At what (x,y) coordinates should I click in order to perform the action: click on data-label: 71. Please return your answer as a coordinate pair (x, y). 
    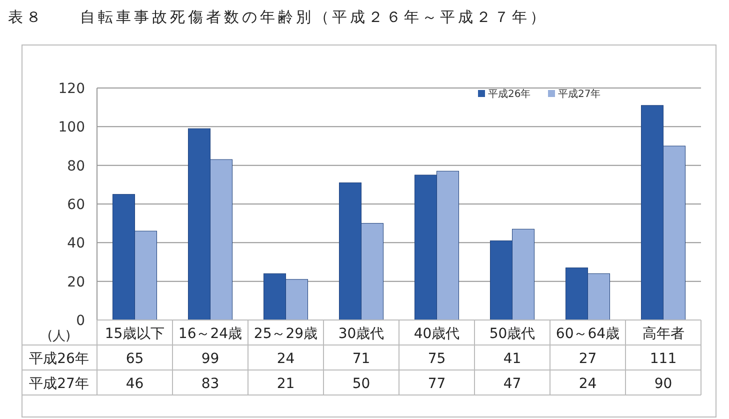
    Looking at the image, I should click on (361, 359).